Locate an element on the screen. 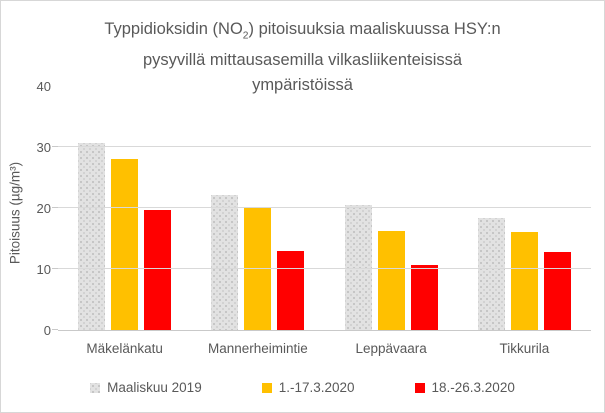 The image size is (605, 413). bar-group-mannerheimintie is located at coordinates (257, 208).